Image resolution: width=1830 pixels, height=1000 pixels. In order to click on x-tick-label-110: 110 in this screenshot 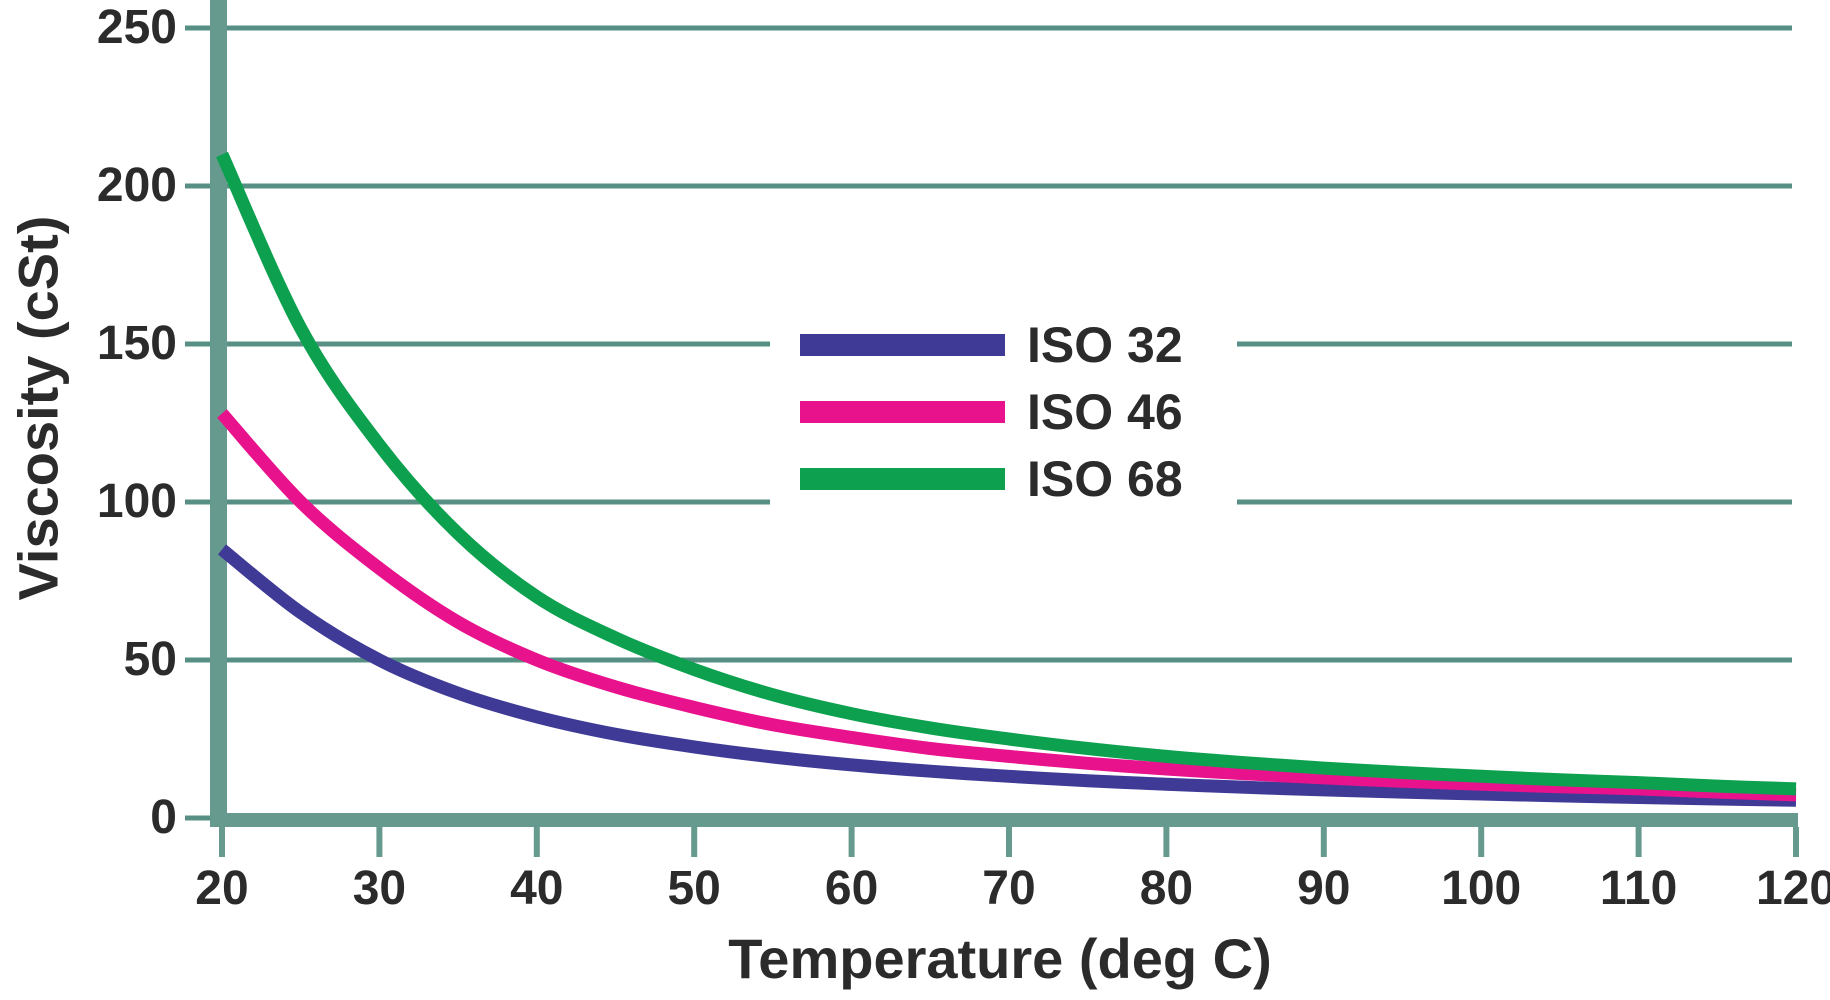, I will do `click(1638, 888)`.